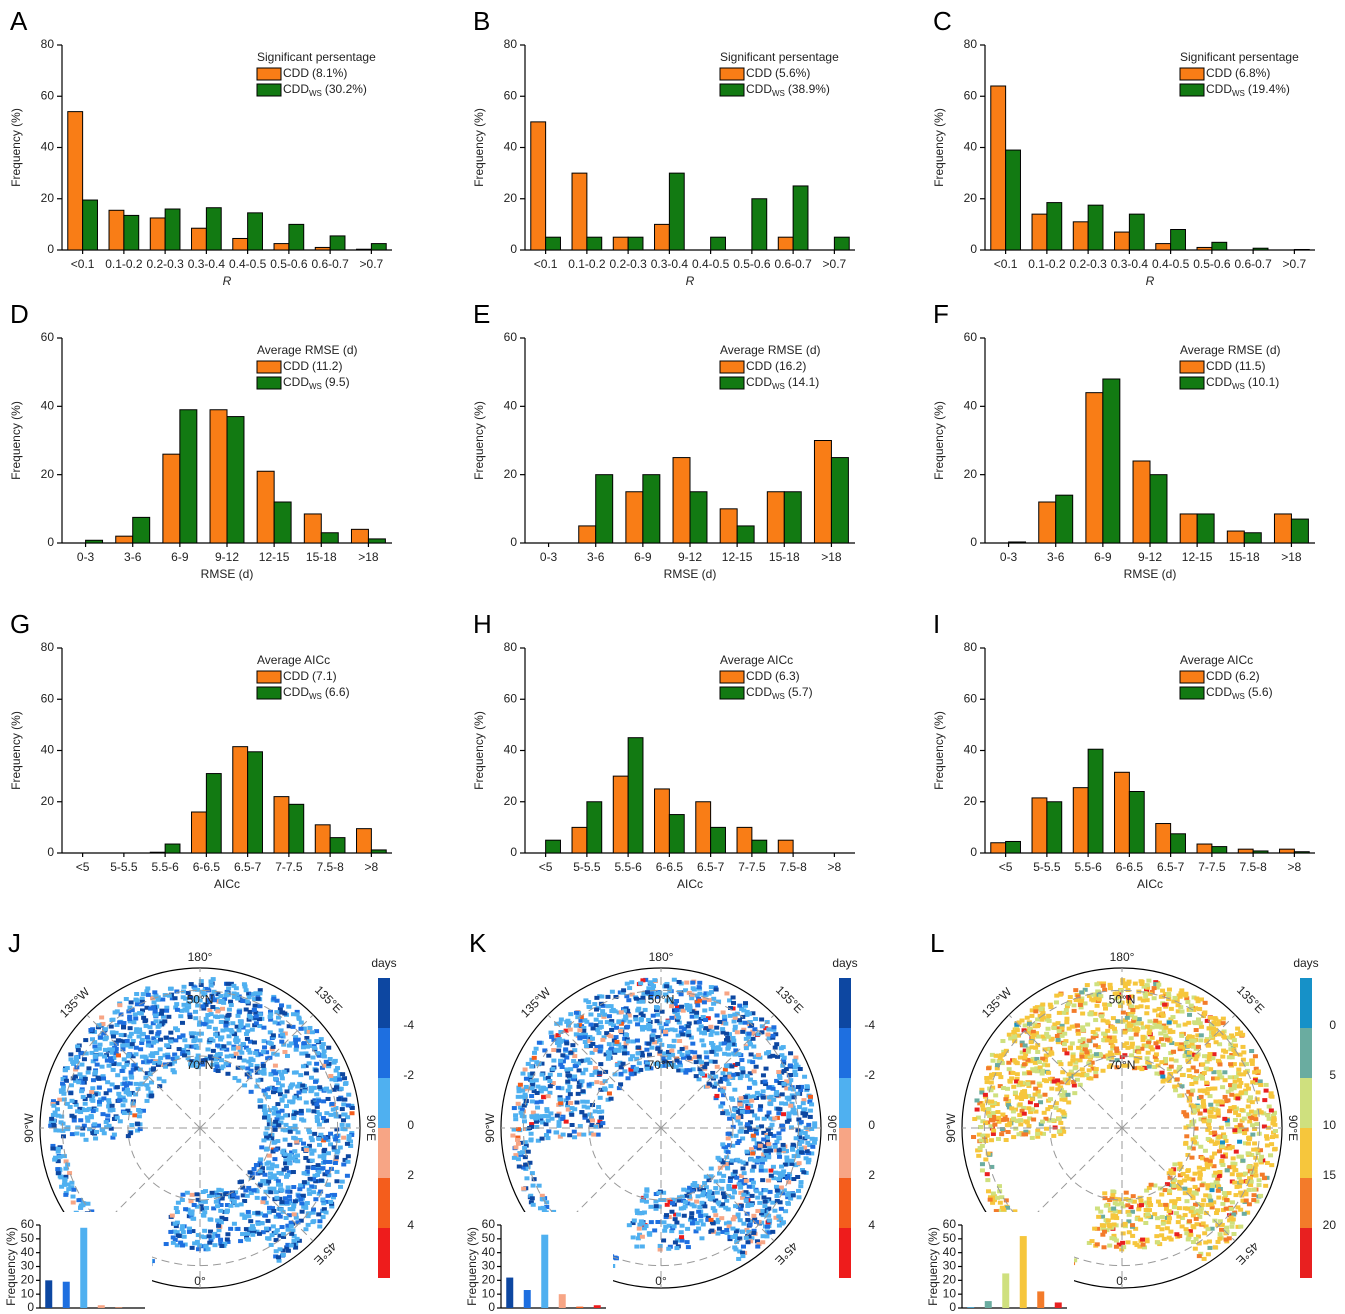 This screenshot has height=1314, width=1345. Describe the element at coordinates (782, 383) in the screenshot. I see `legend-entry: CDDWS (14.1)` at that location.